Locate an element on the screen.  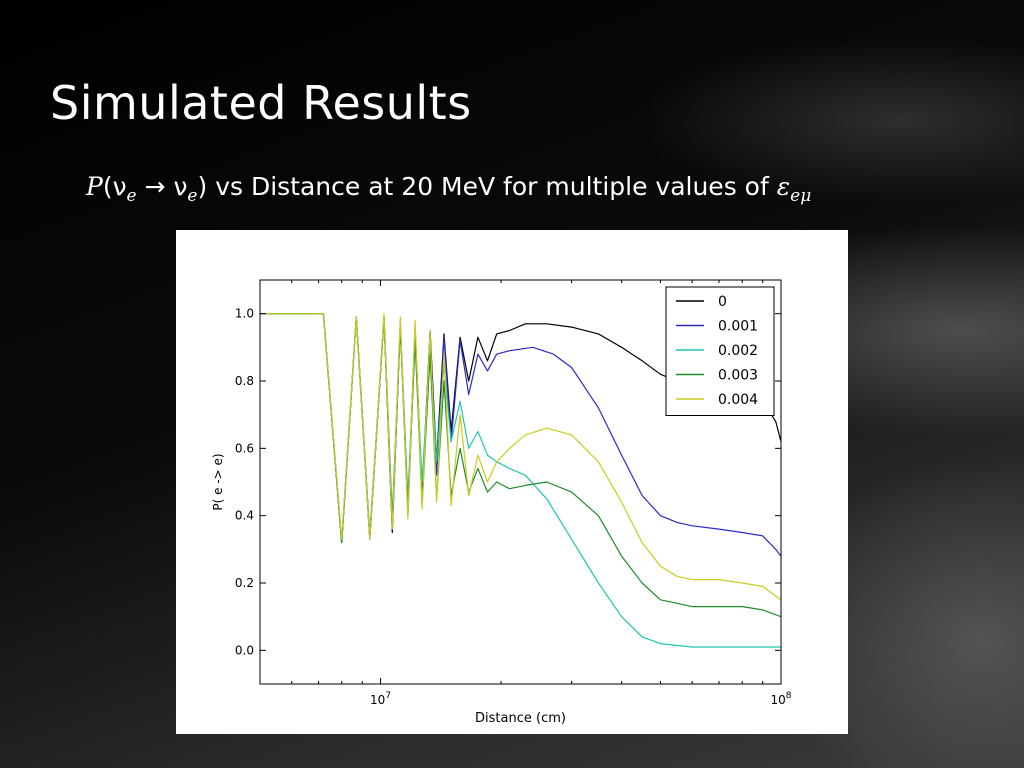
slide-title: Simulated Results is located at coordinates (261, 103).